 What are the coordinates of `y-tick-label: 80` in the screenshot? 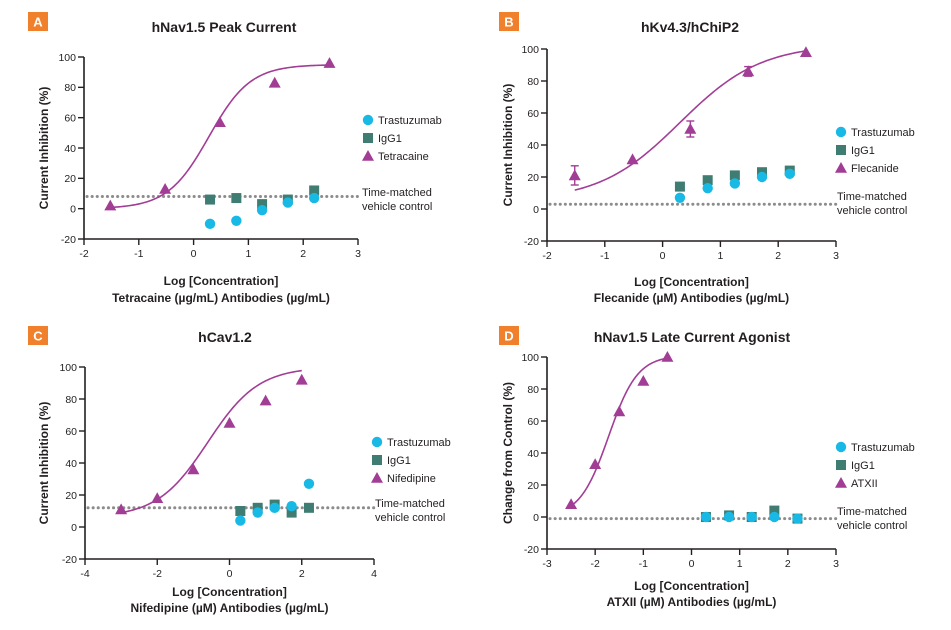 It's located at (71, 400).